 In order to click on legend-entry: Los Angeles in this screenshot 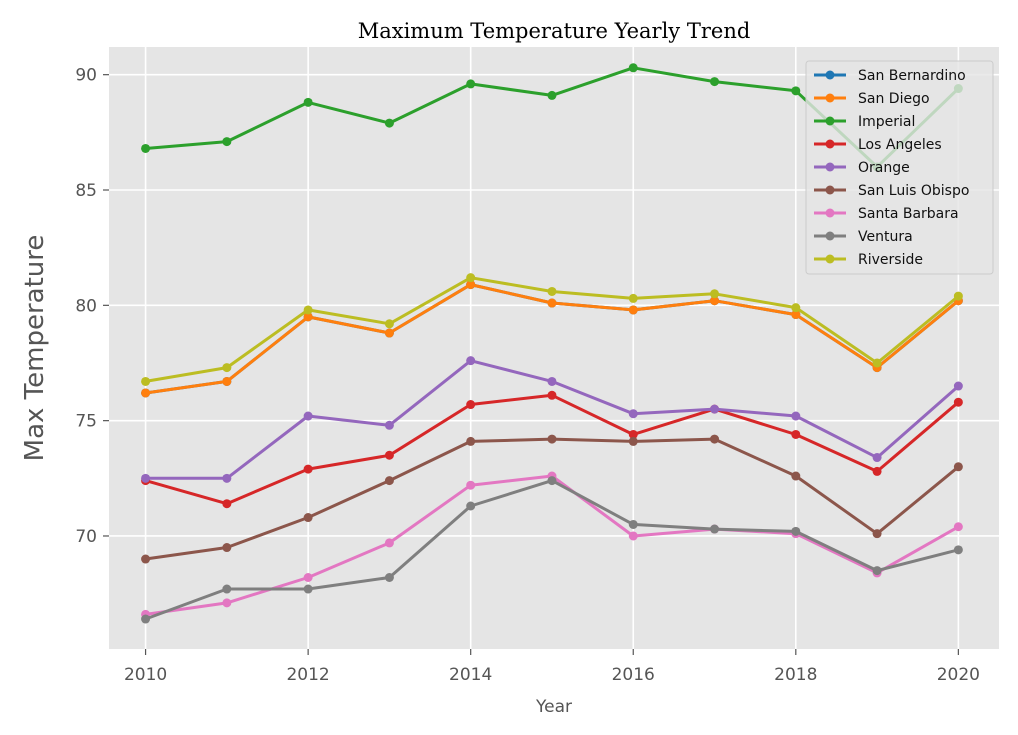, I will do `click(878, 145)`.